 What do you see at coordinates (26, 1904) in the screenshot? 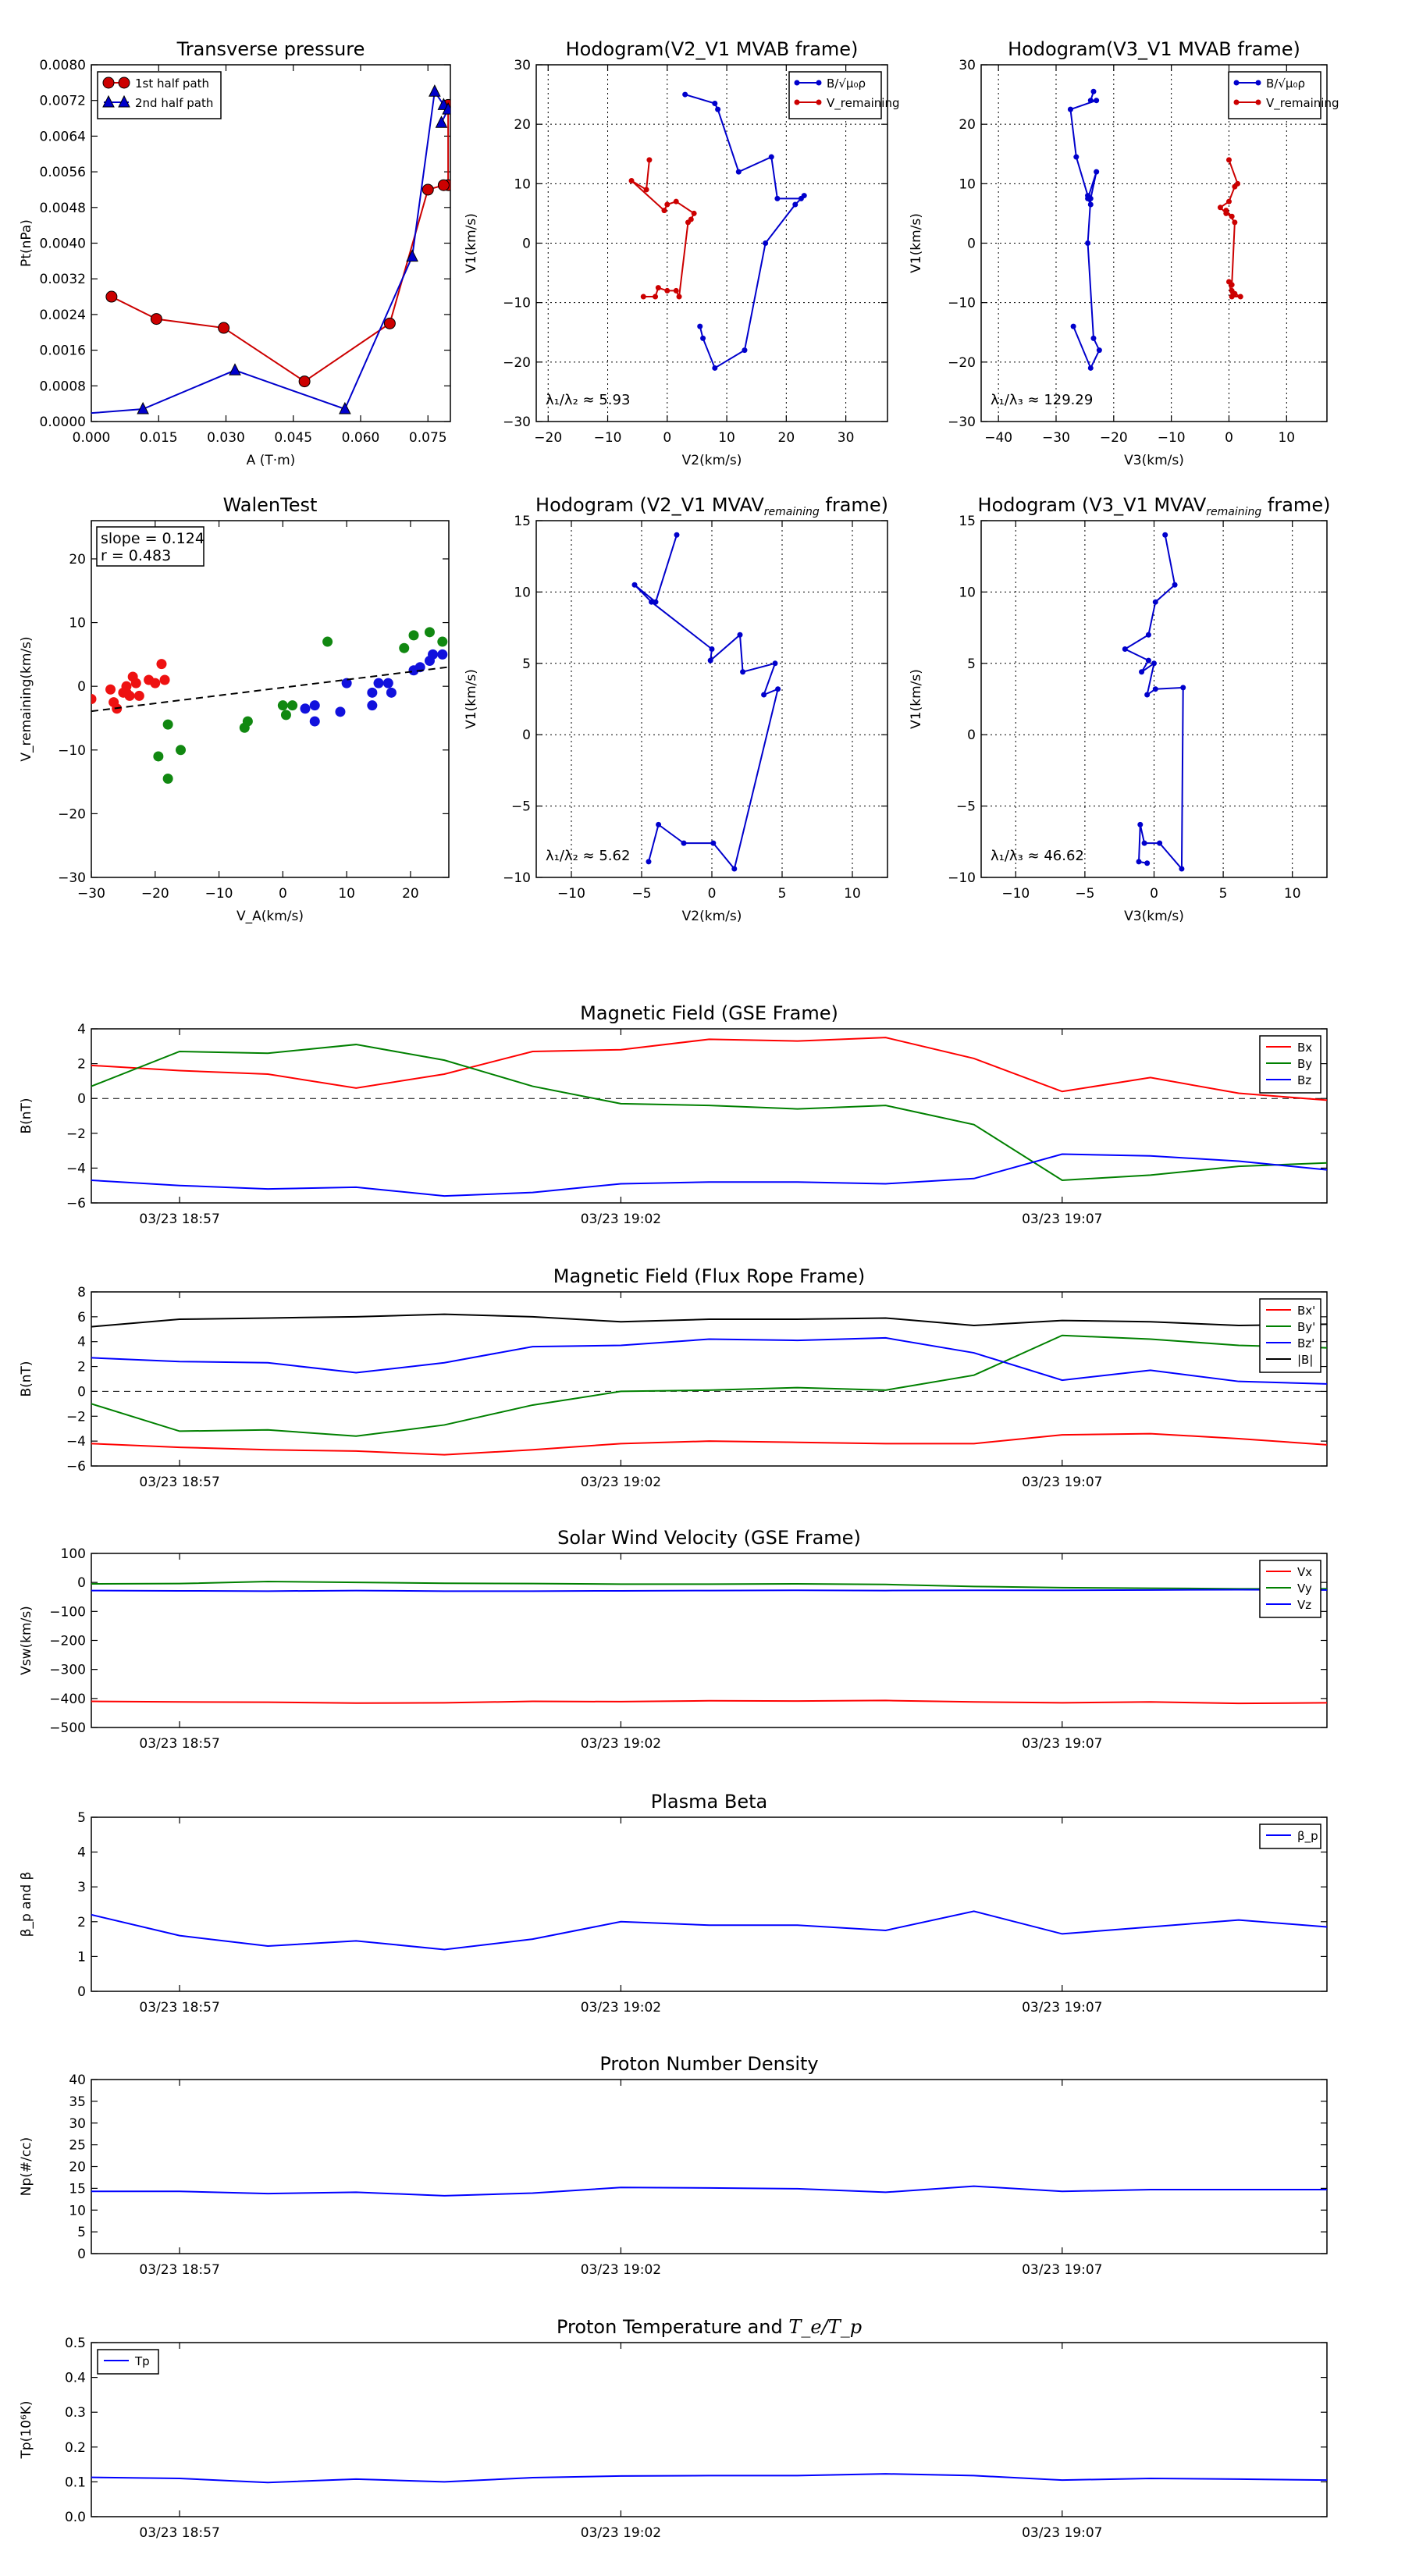
I see `y-axis-label: β_p and β` at bounding box center [26, 1904].